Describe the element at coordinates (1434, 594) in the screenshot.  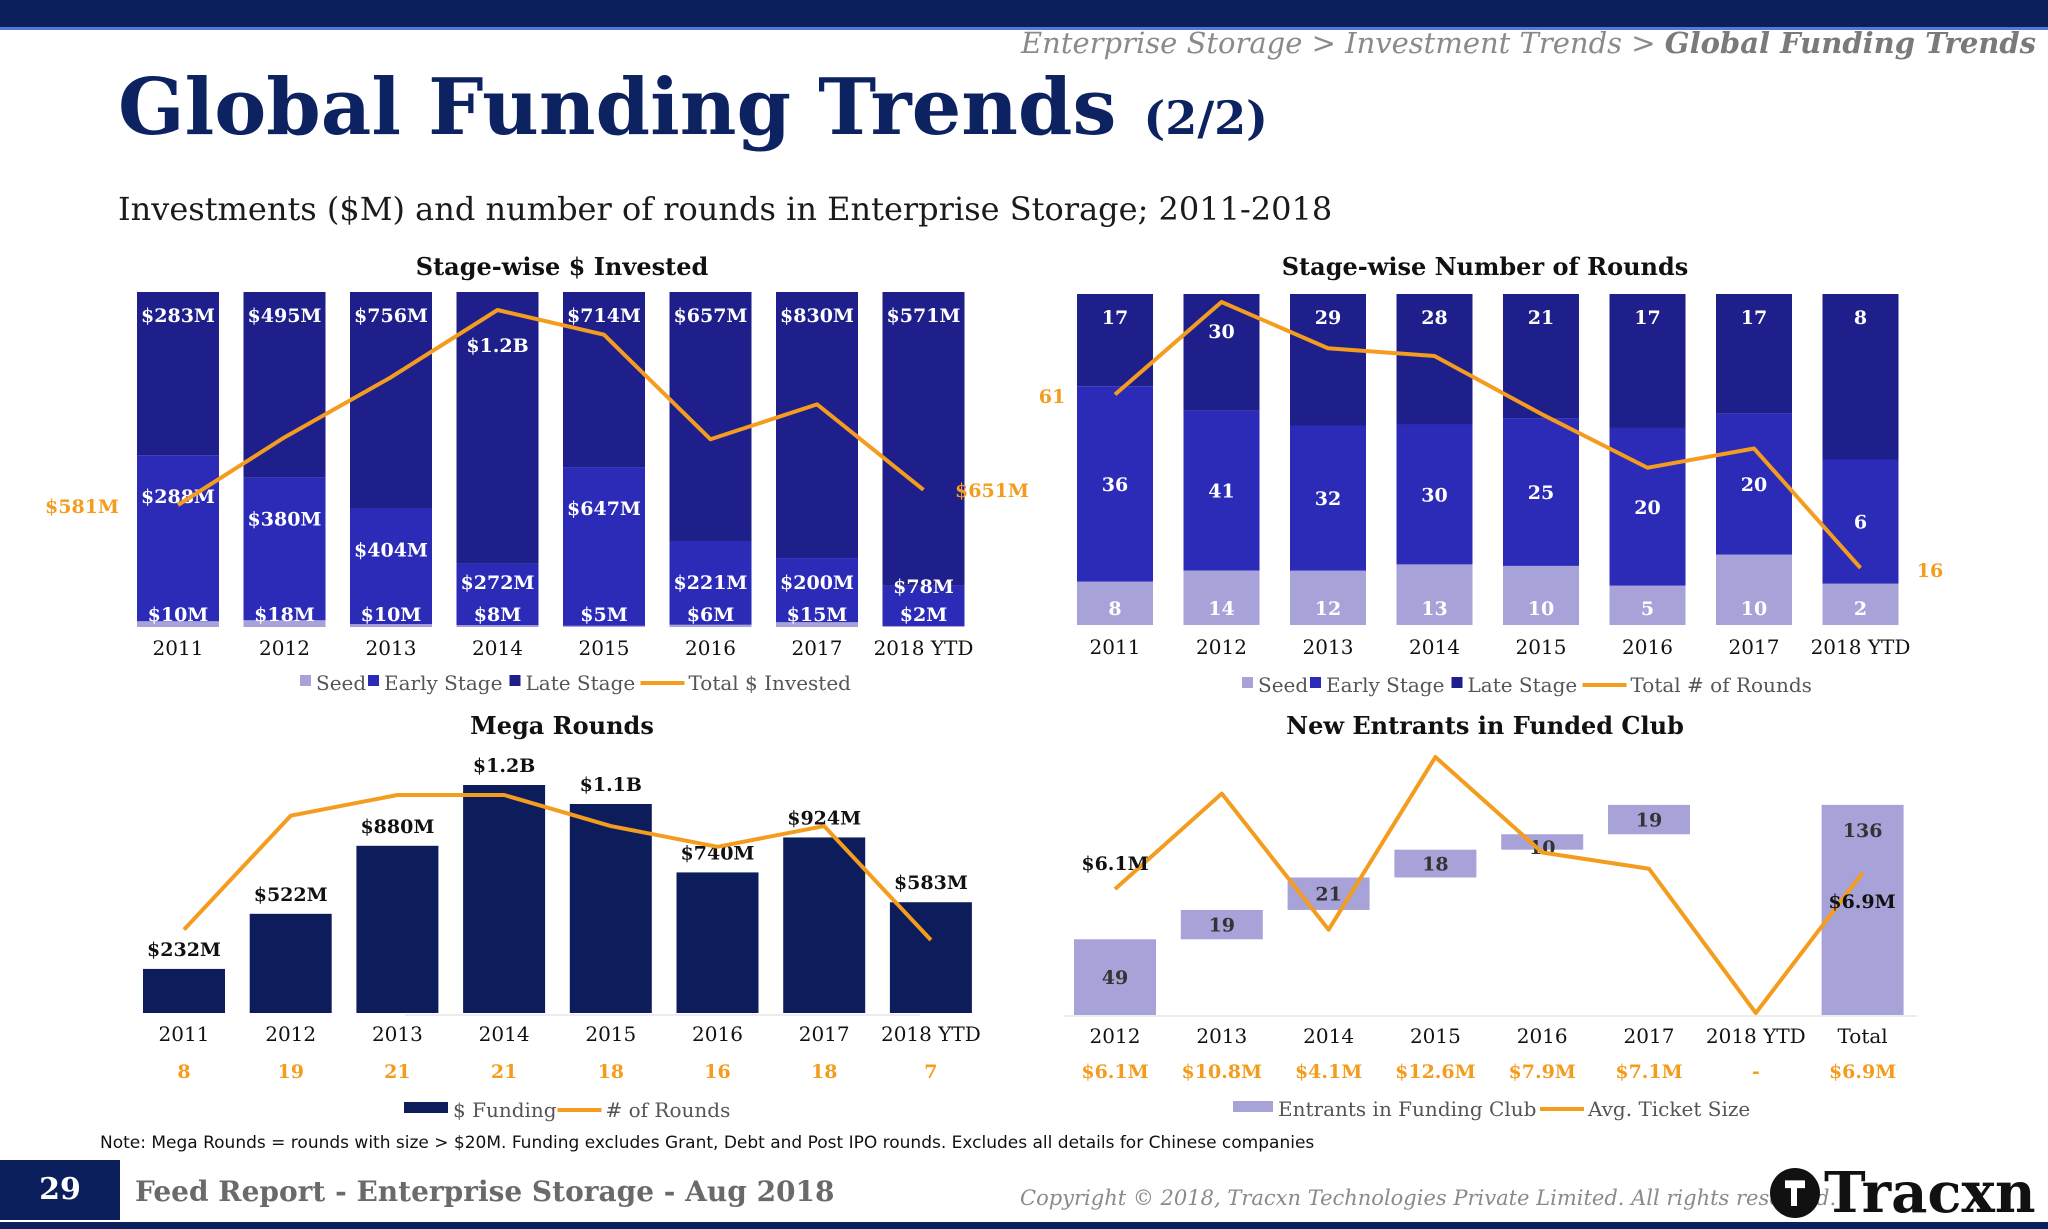
I see `bar-seed-2014` at that location.